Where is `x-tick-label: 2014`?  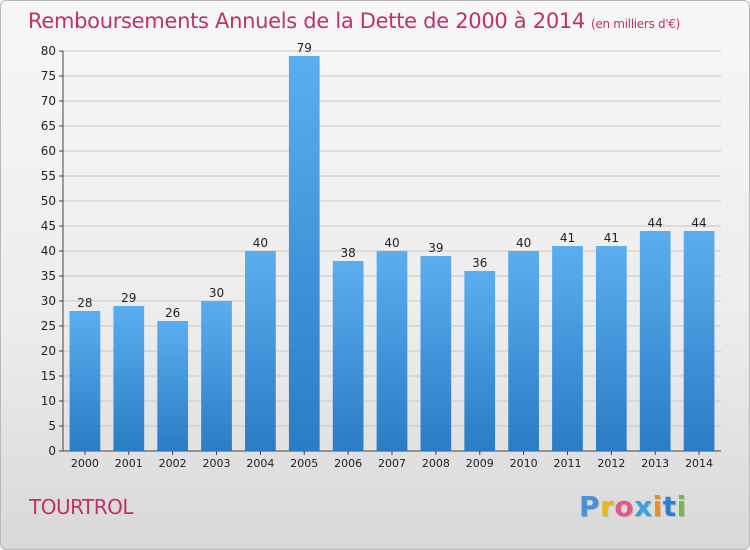 x-tick-label: 2014 is located at coordinates (699, 463).